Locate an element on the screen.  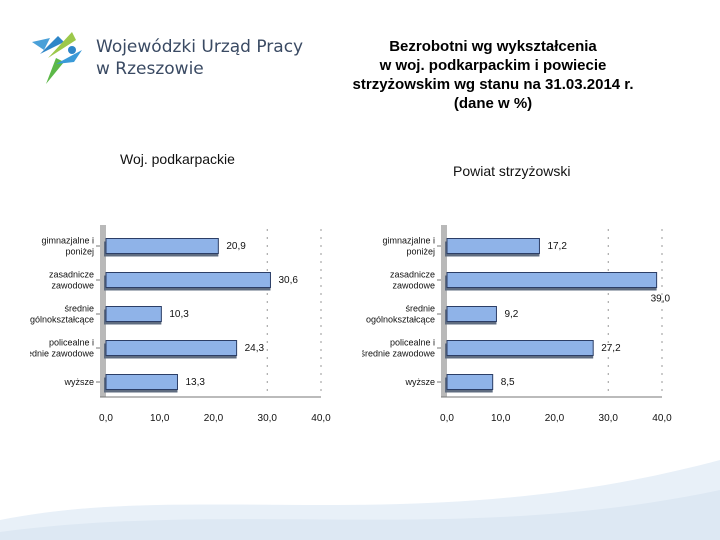
logo-line-2: w Rzeszowie is located at coordinates (150, 69).